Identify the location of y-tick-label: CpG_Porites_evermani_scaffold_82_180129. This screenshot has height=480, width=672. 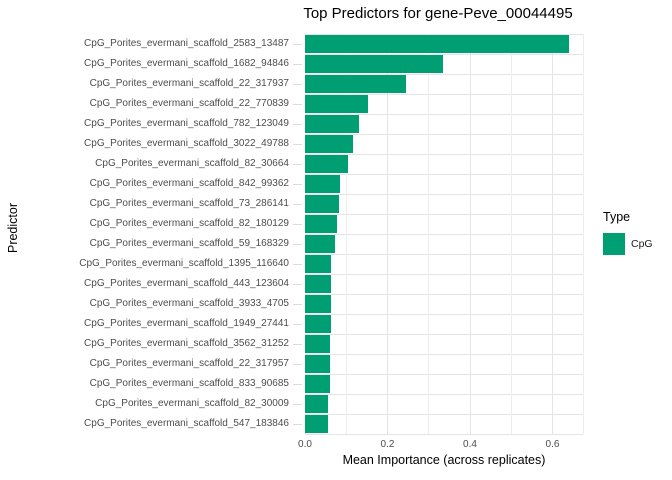
(189, 223).